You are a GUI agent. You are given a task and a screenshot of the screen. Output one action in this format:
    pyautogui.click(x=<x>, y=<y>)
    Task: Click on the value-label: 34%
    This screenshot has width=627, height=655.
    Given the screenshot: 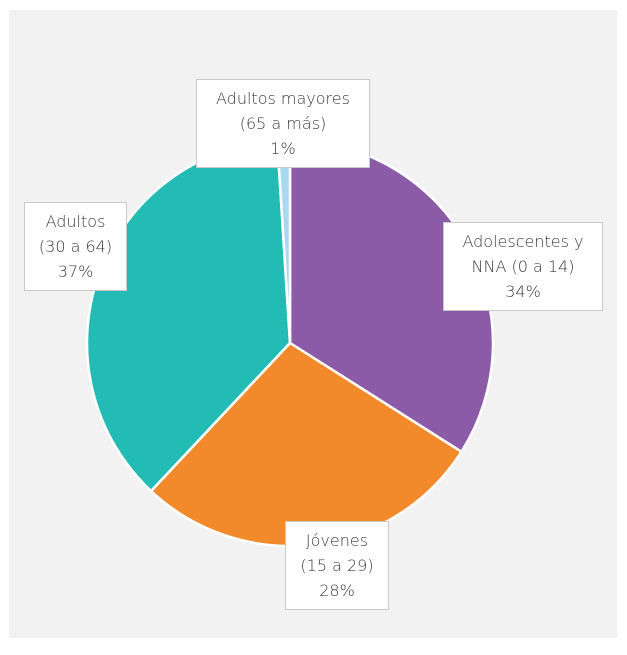 What is the action you would take?
    pyautogui.click(x=523, y=291)
    